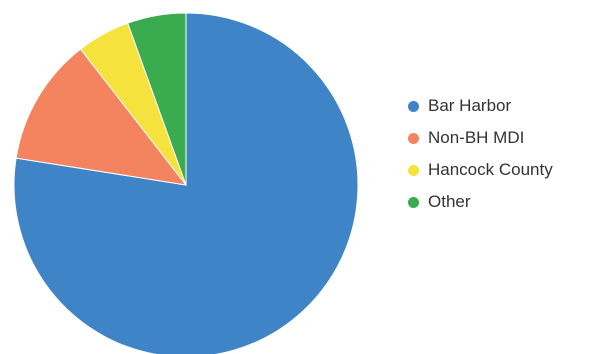 This screenshot has width=590, height=354. What do you see at coordinates (413, 170) in the screenshot?
I see `legend-swatch-hancock-county` at bounding box center [413, 170].